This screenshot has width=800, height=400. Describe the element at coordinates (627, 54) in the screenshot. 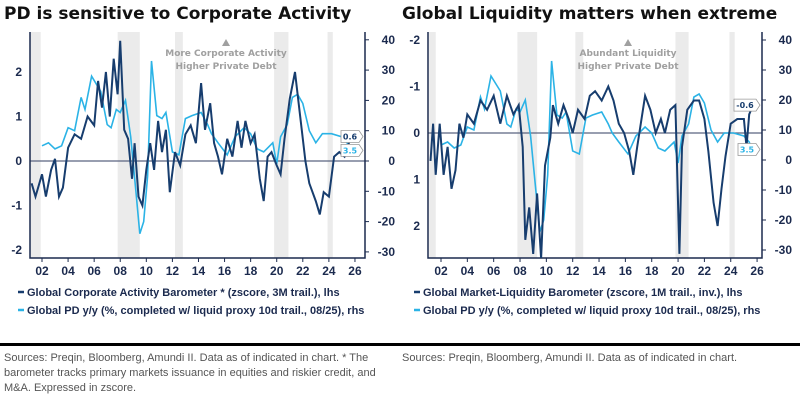

I see `annotation-line-1: Abundant Liquidity` at that location.